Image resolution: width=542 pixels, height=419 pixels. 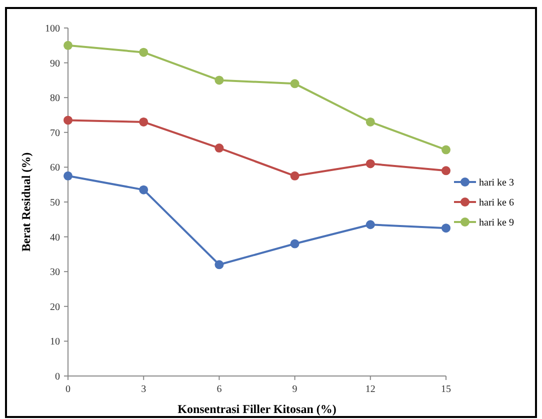 What do you see at coordinates (55, 307) in the screenshot?
I see `y-tick-label: 20` at bounding box center [55, 307].